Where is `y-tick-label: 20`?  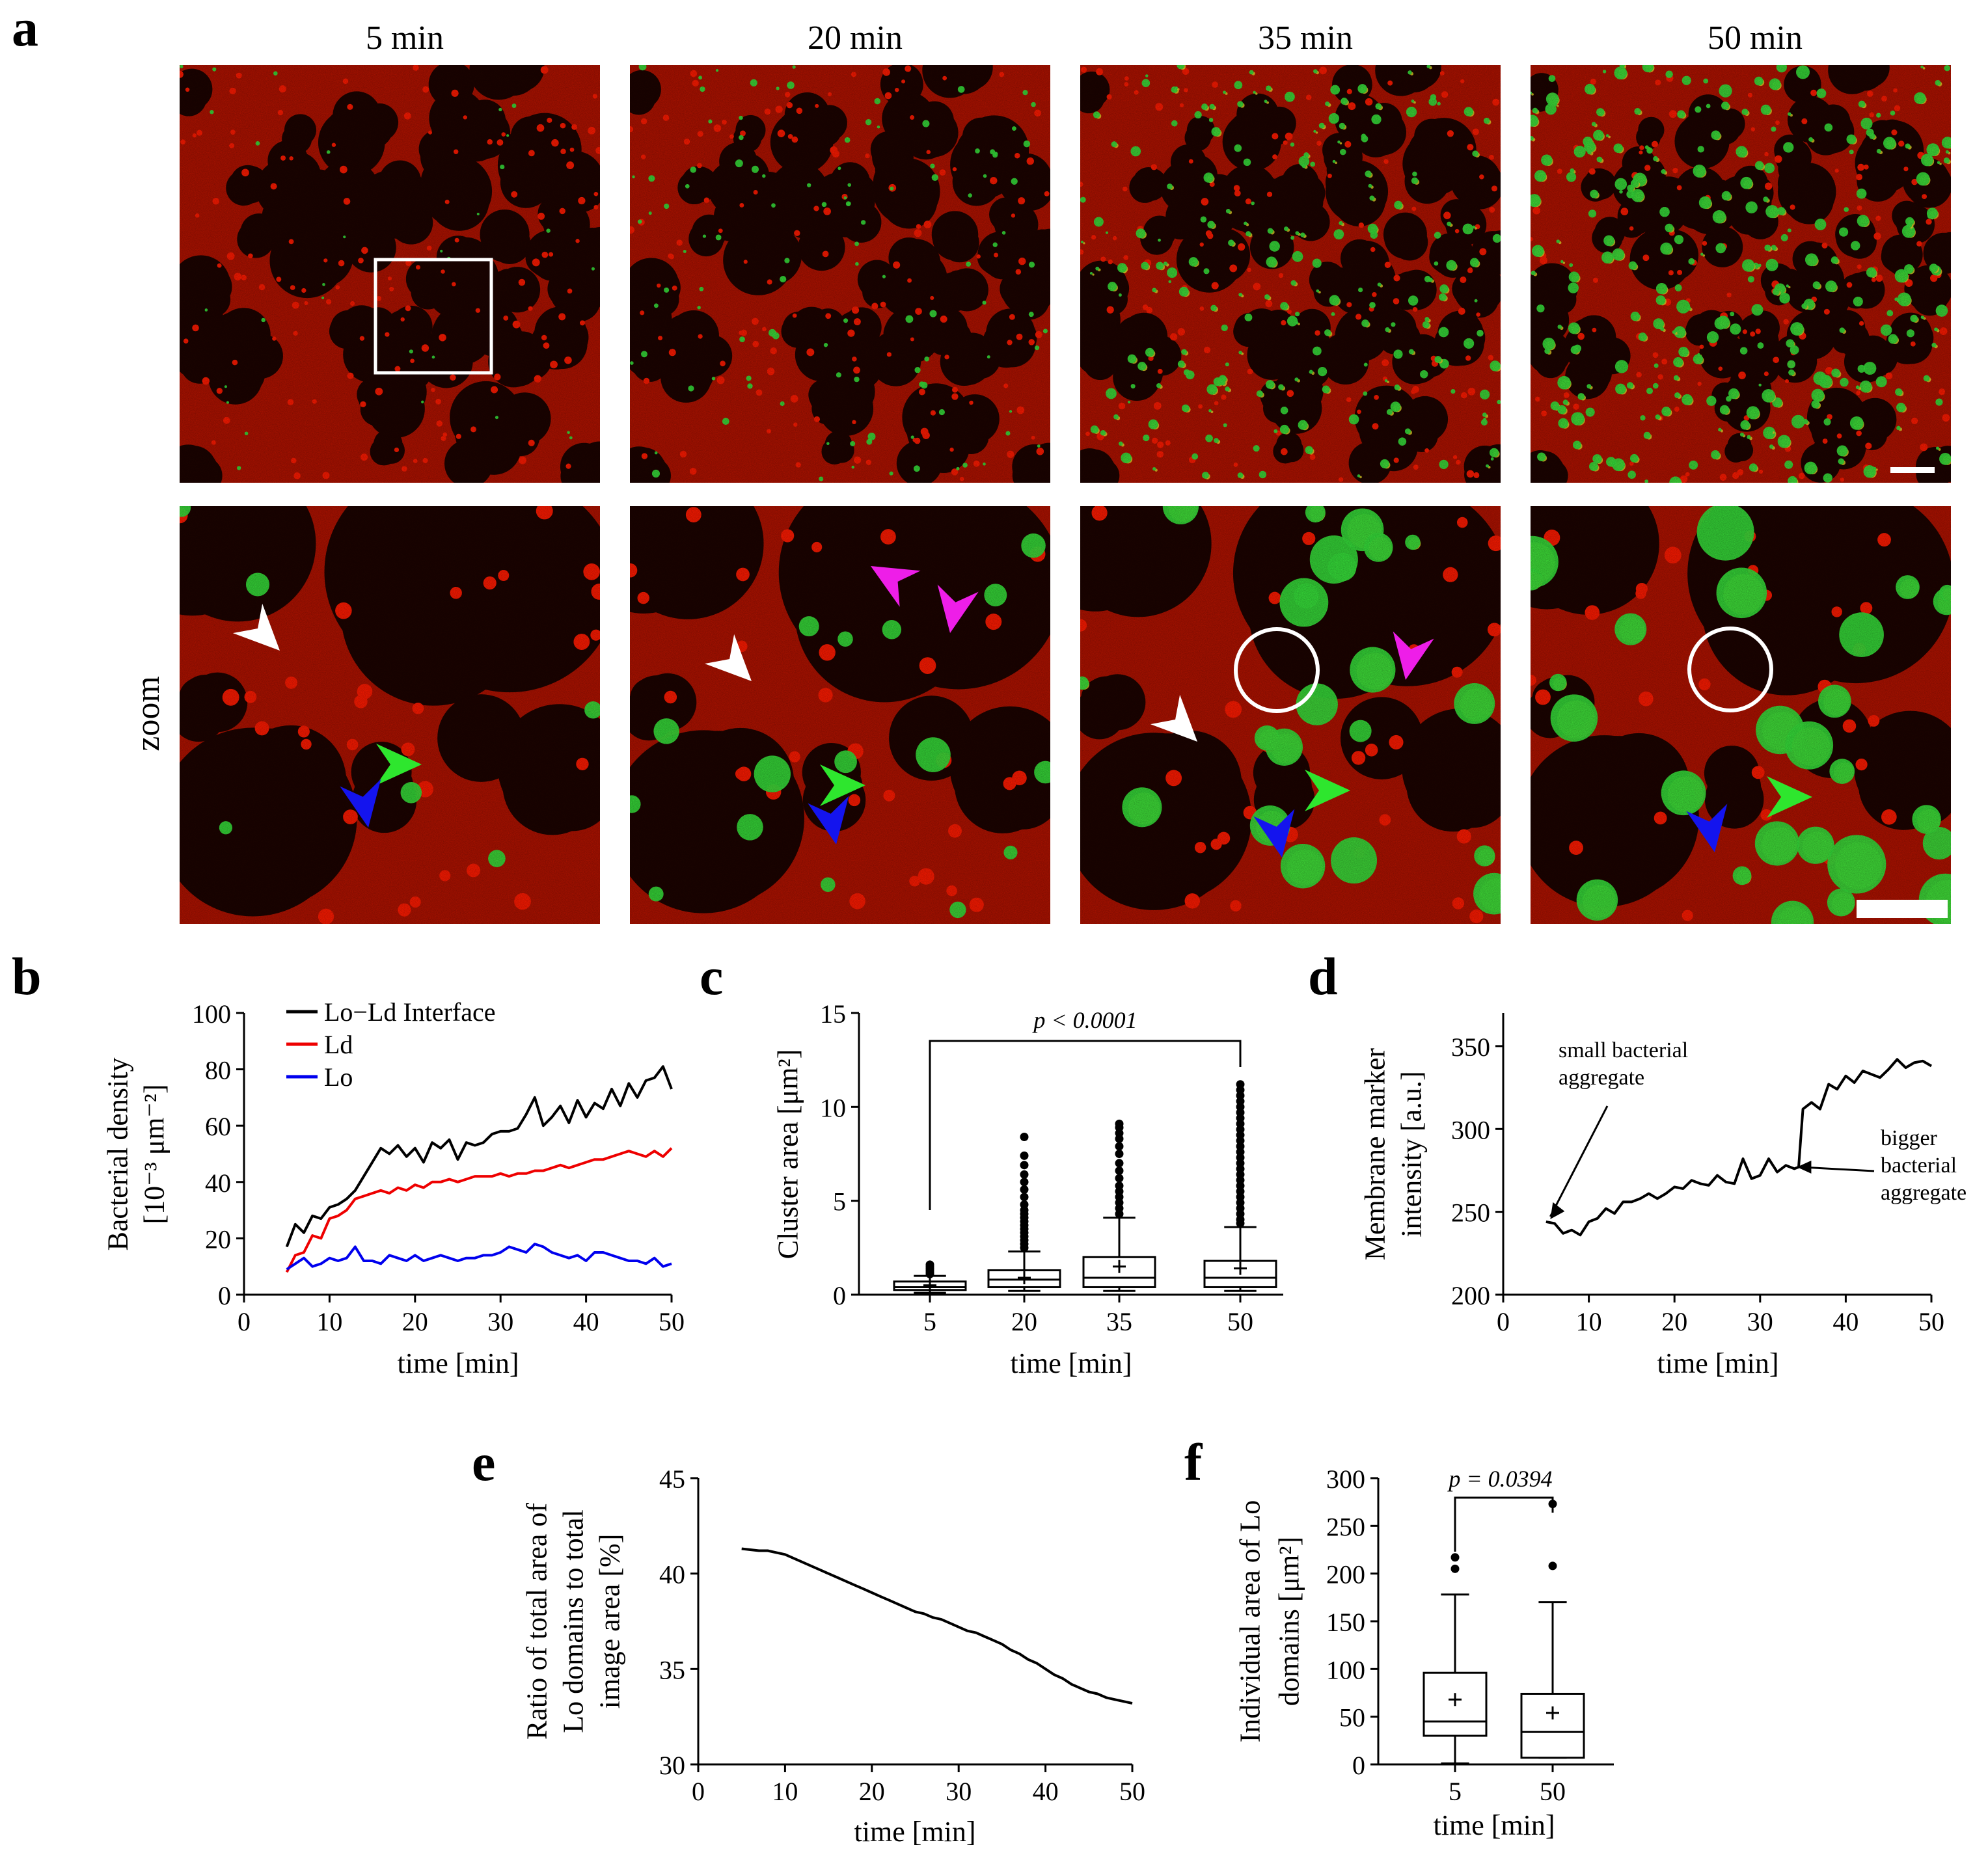
y-tick-label: 20 is located at coordinates (218, 1239).